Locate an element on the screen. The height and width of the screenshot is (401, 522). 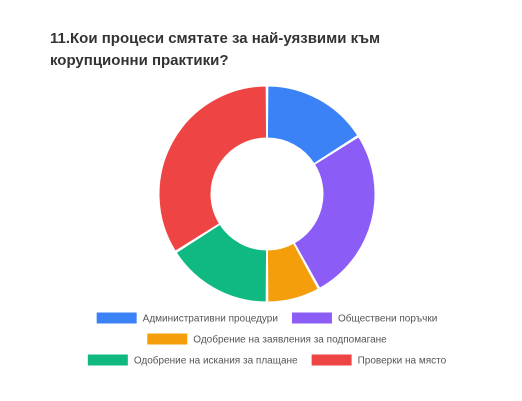
legend-item-3: Одобрение на заявления за подпомагане is located at coordinates (267, 339).